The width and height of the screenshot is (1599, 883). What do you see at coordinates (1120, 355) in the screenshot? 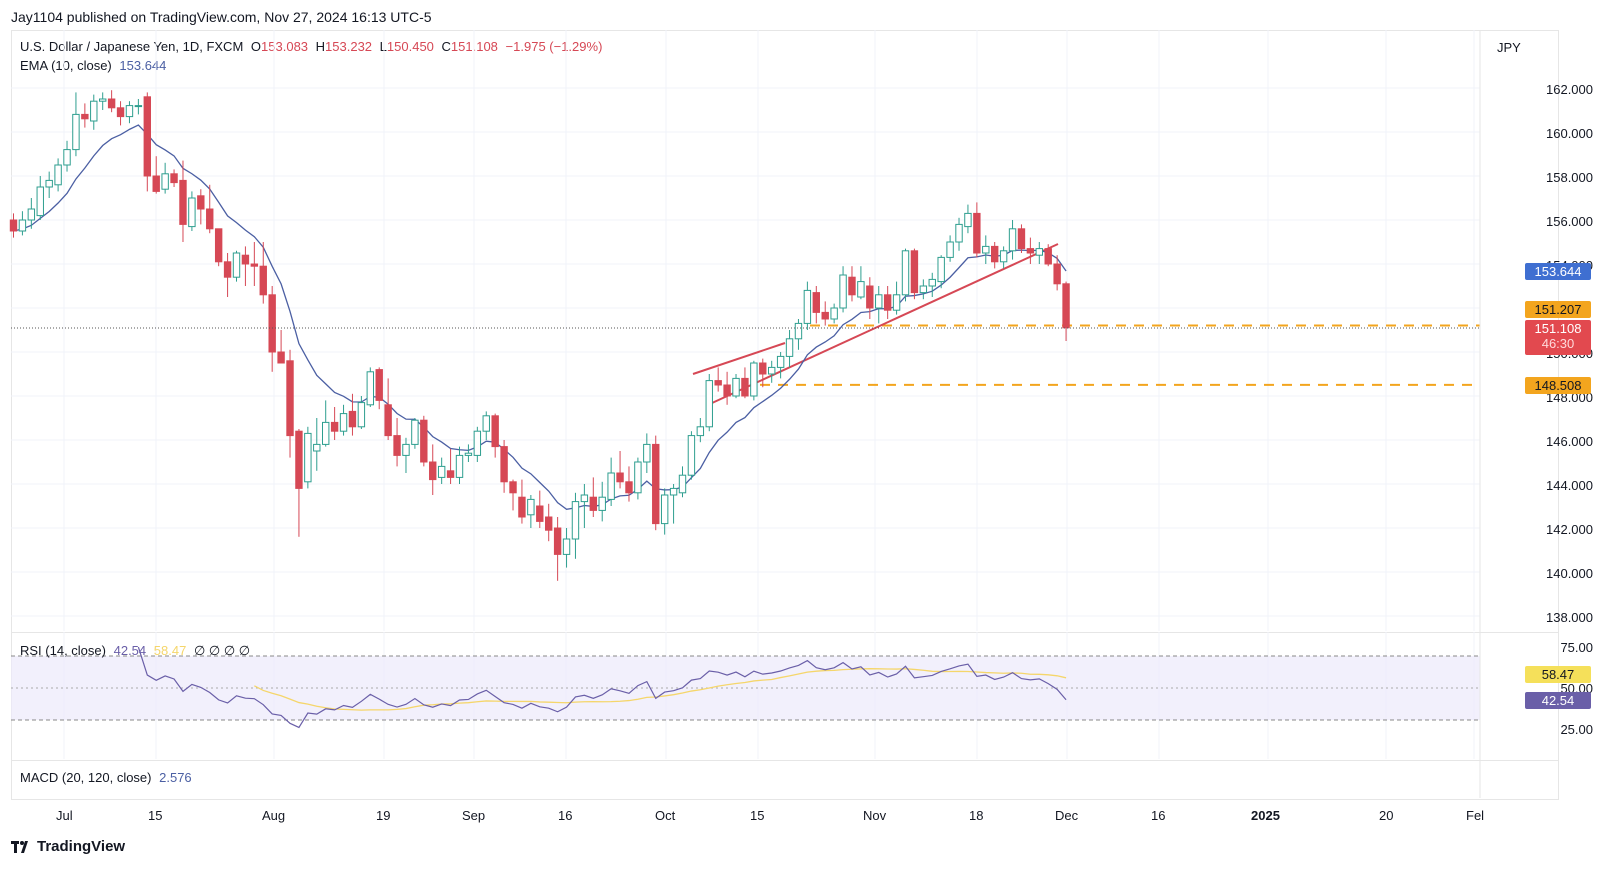
I see `support-levels` at bounding box center [1120, 355].